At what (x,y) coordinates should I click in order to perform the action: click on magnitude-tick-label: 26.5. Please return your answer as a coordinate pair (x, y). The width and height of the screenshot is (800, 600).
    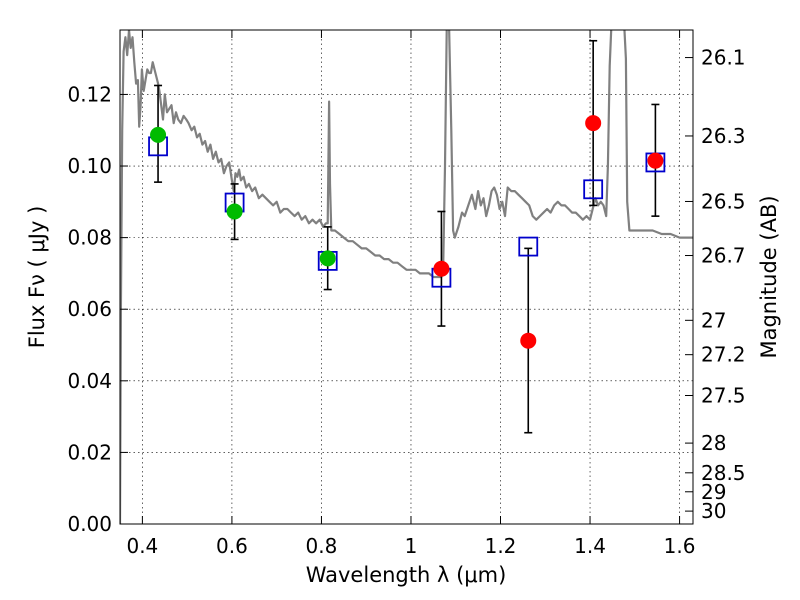
    Looking at the image, I should click on (723, 201).